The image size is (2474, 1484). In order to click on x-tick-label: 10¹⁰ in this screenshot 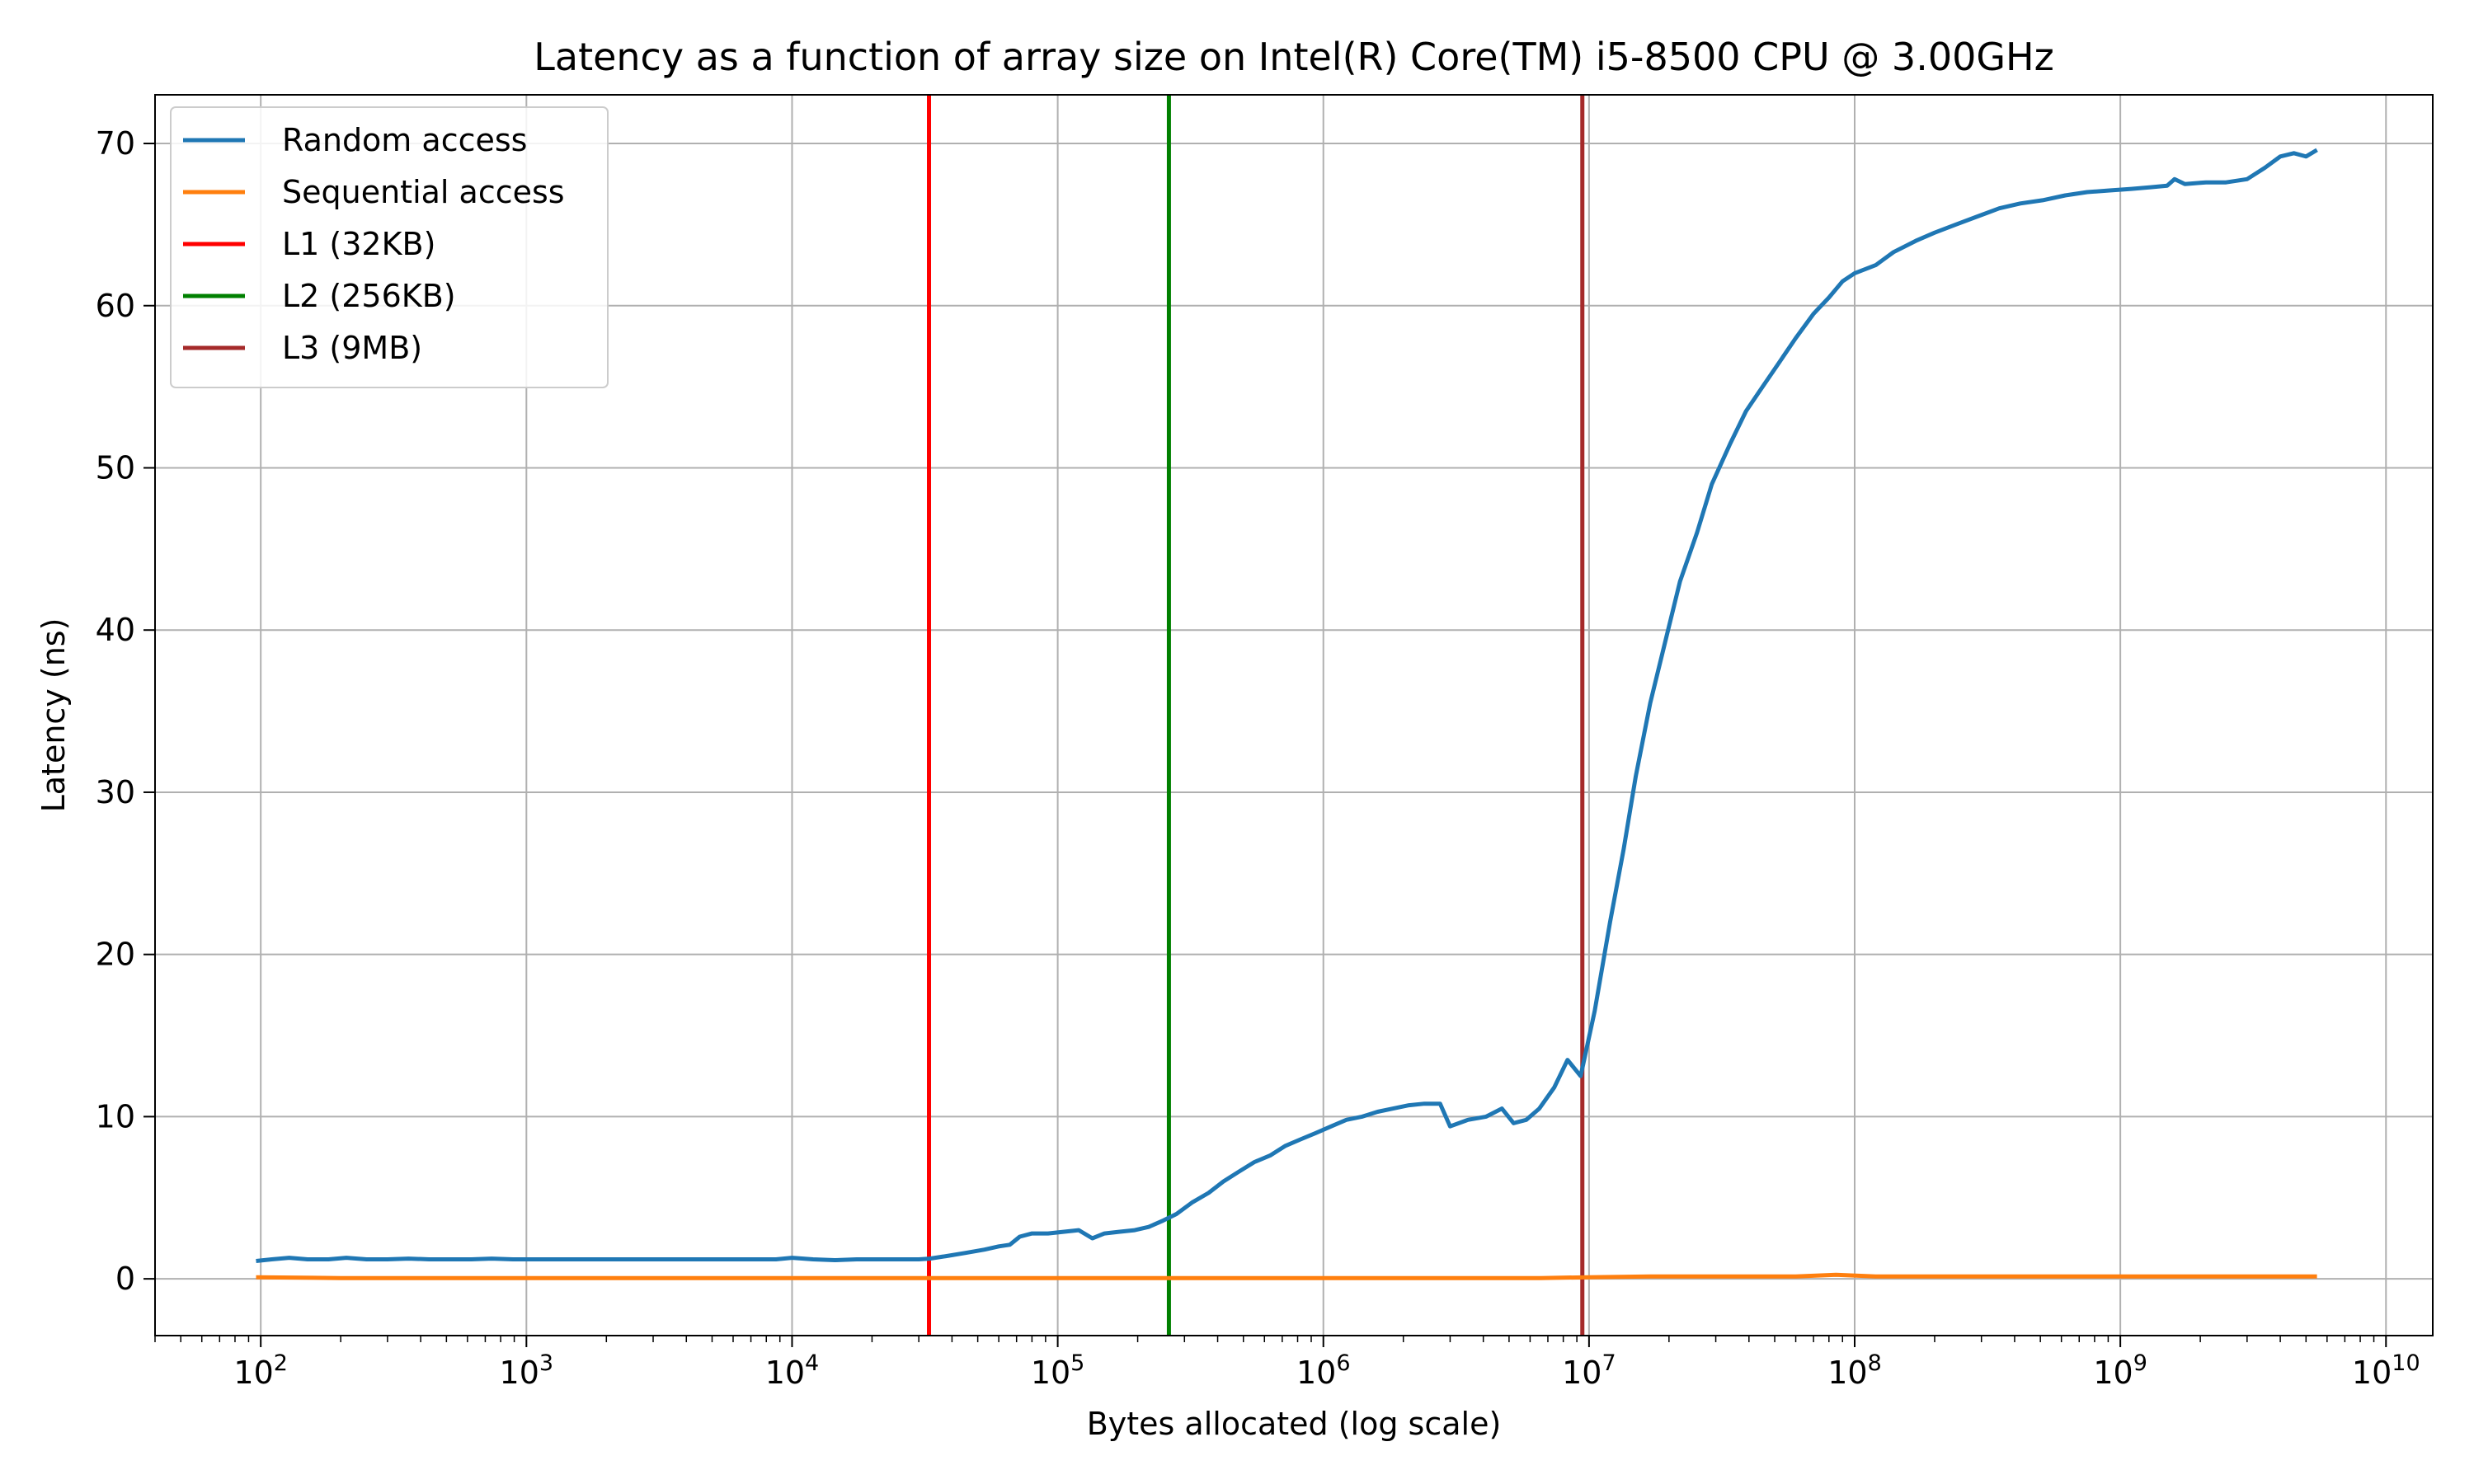, I will do `click(2386, 1370)`.